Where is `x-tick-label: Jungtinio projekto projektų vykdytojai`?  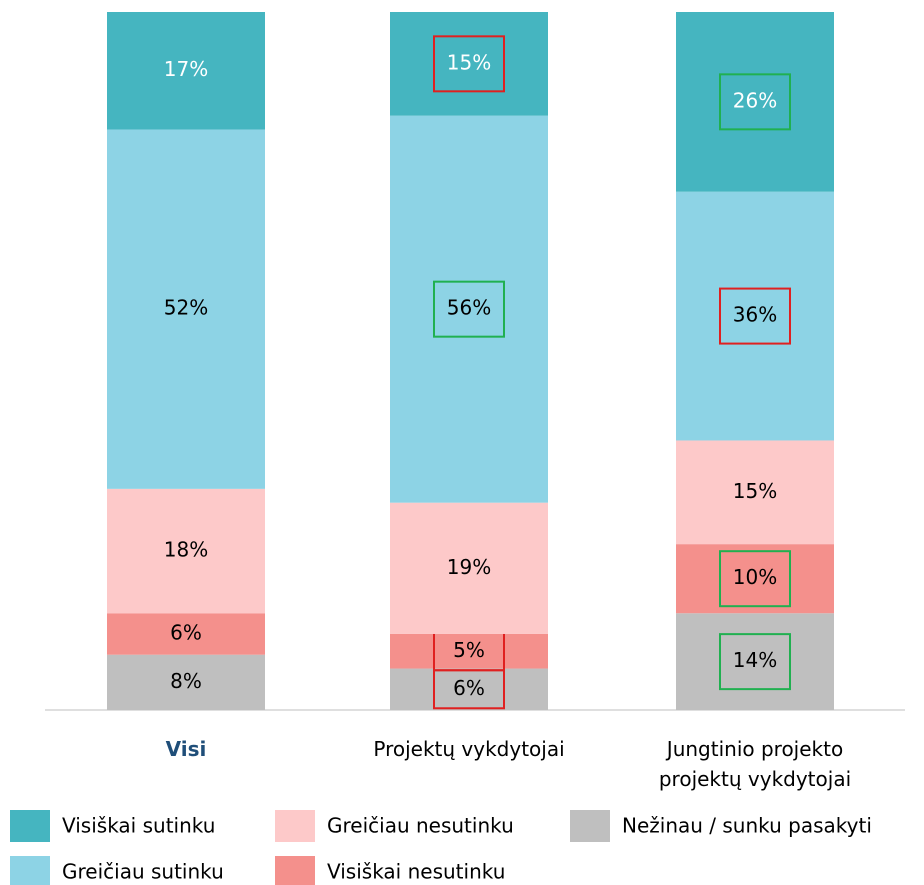
x-tick-label: Jungtinio projekto projektų vykdytojai is located at coordinates (755, 764).